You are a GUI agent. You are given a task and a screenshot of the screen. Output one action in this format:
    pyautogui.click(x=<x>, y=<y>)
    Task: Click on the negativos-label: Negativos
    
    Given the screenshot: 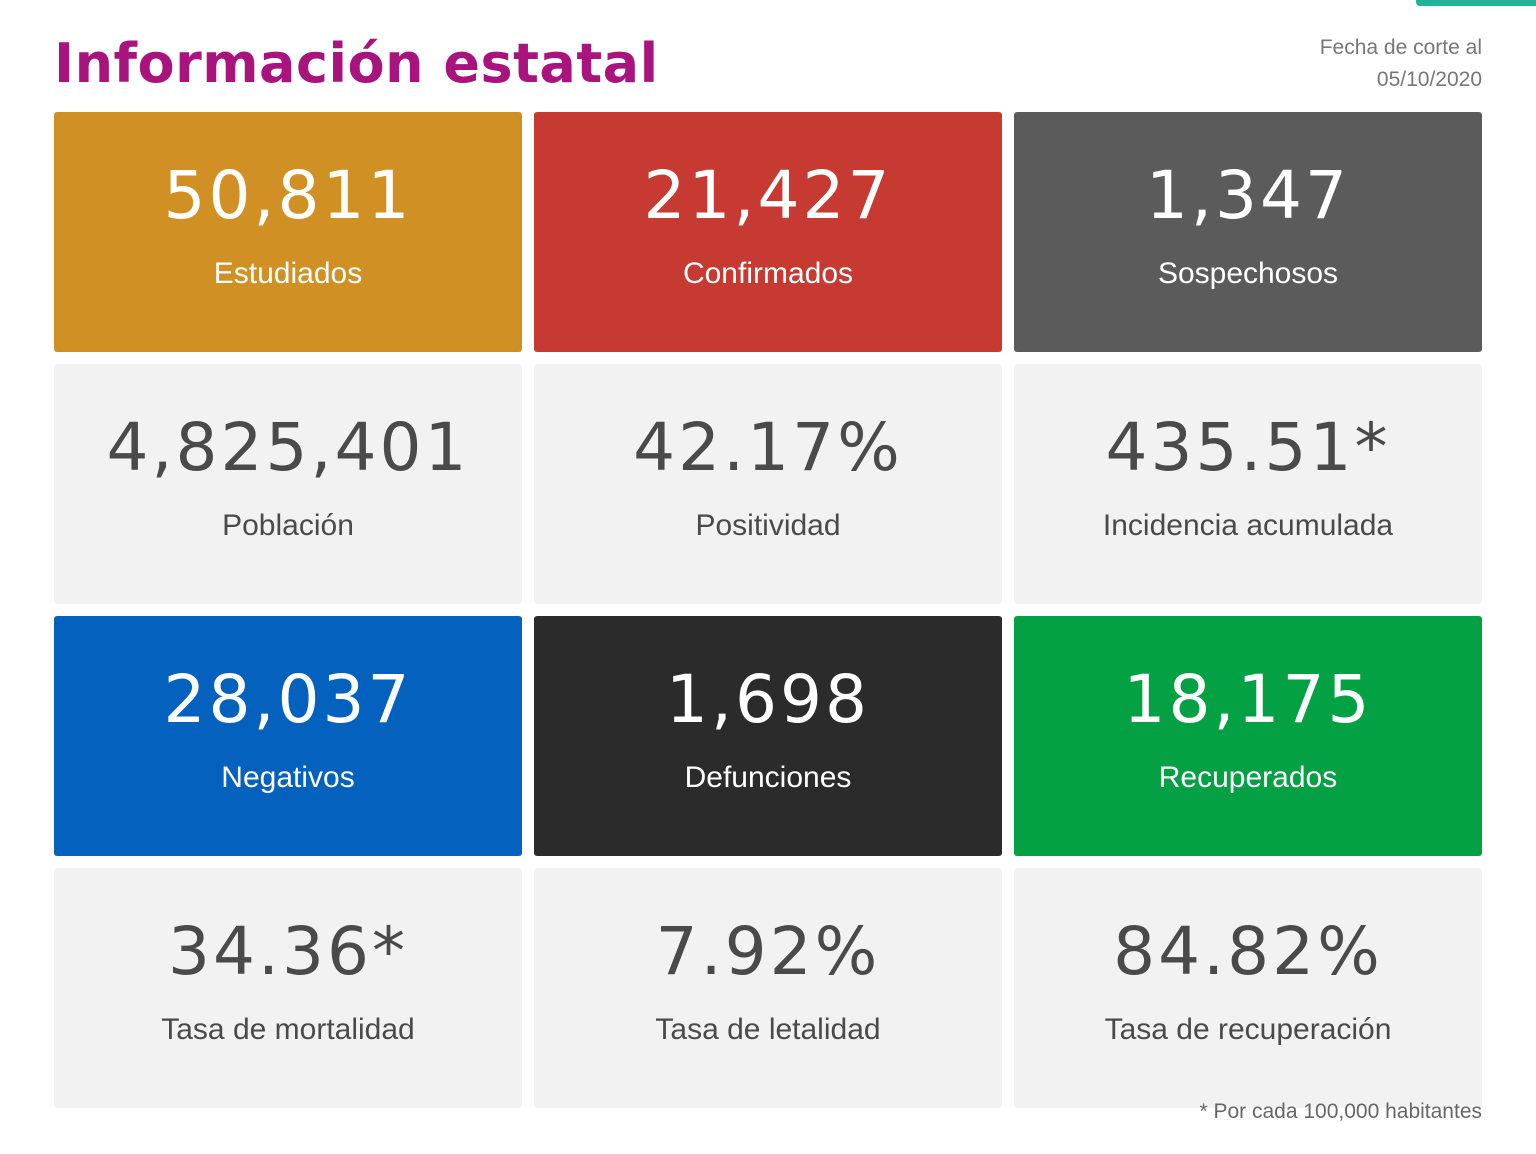 What is the action you would take?
    pyautogui.click(x=288, y=777)
    